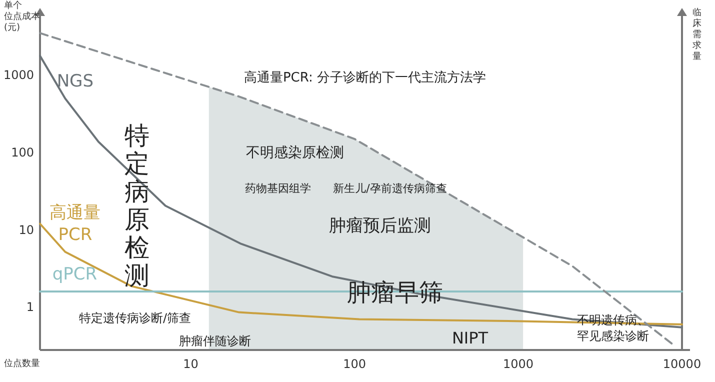  Describe the element at coordinates (26, 229) in the screenshot. I see `y-tick-label: 10` at that location.